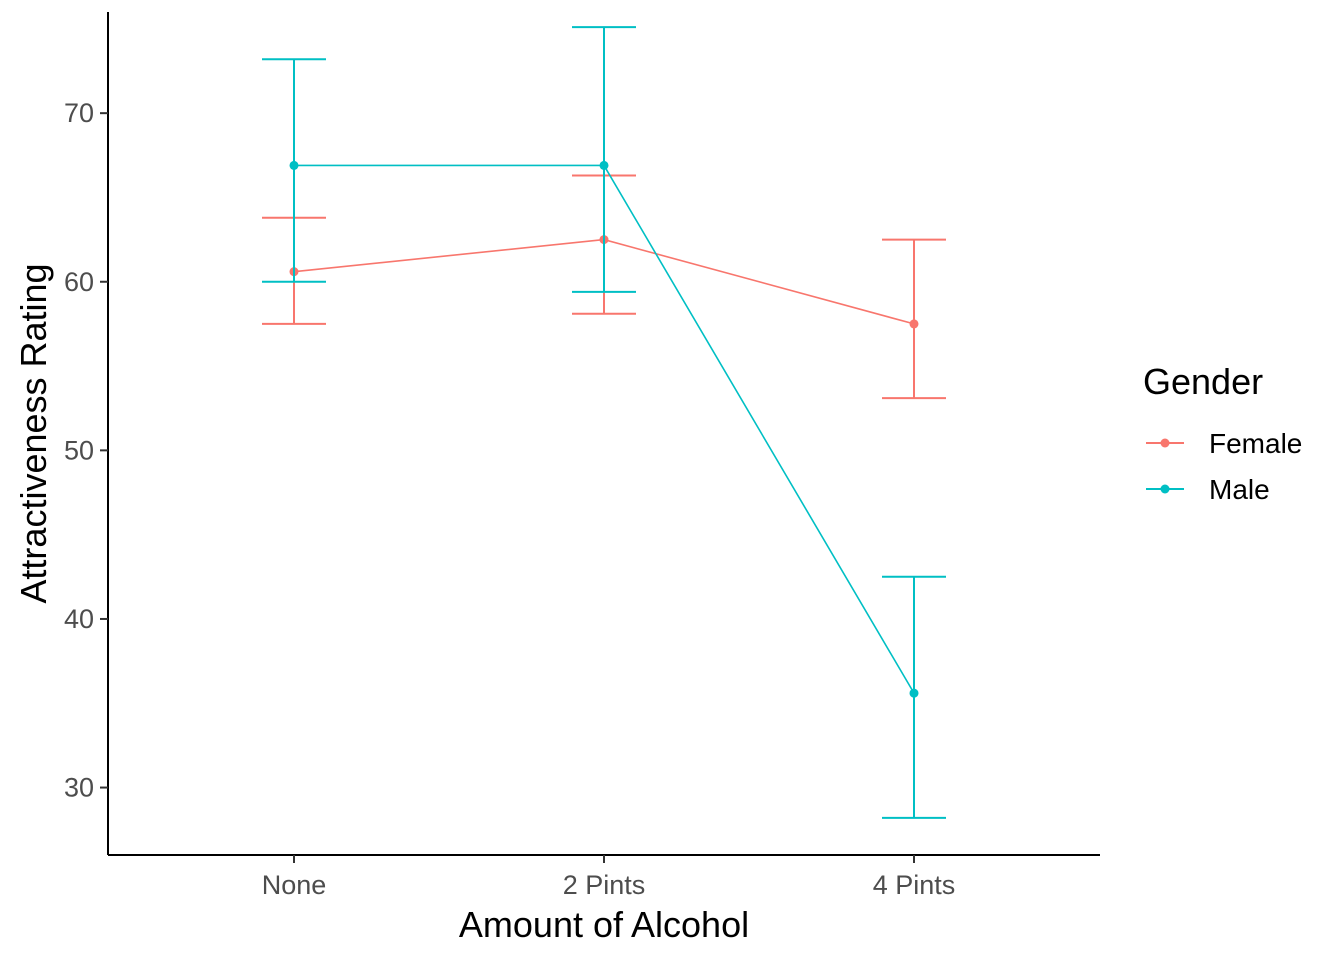 This screenshot has height=960, width=1344. Describe the element at coordinates (79, 282) in the screenshot. I see `y-tick-label: 60` at that location.